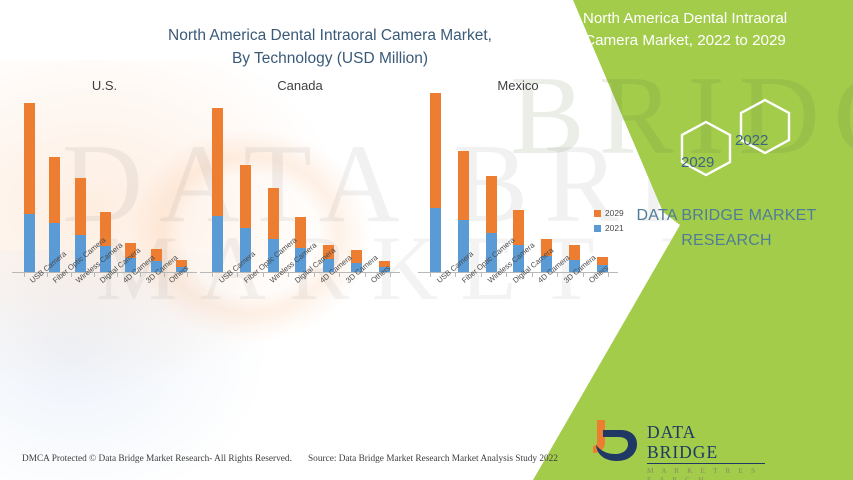 This screenshot has height=480, width=853. What do you see at coordinates (597, 228) in the screenshot?
I see `legend-swatch-icon` at bounding box center [597, 228].